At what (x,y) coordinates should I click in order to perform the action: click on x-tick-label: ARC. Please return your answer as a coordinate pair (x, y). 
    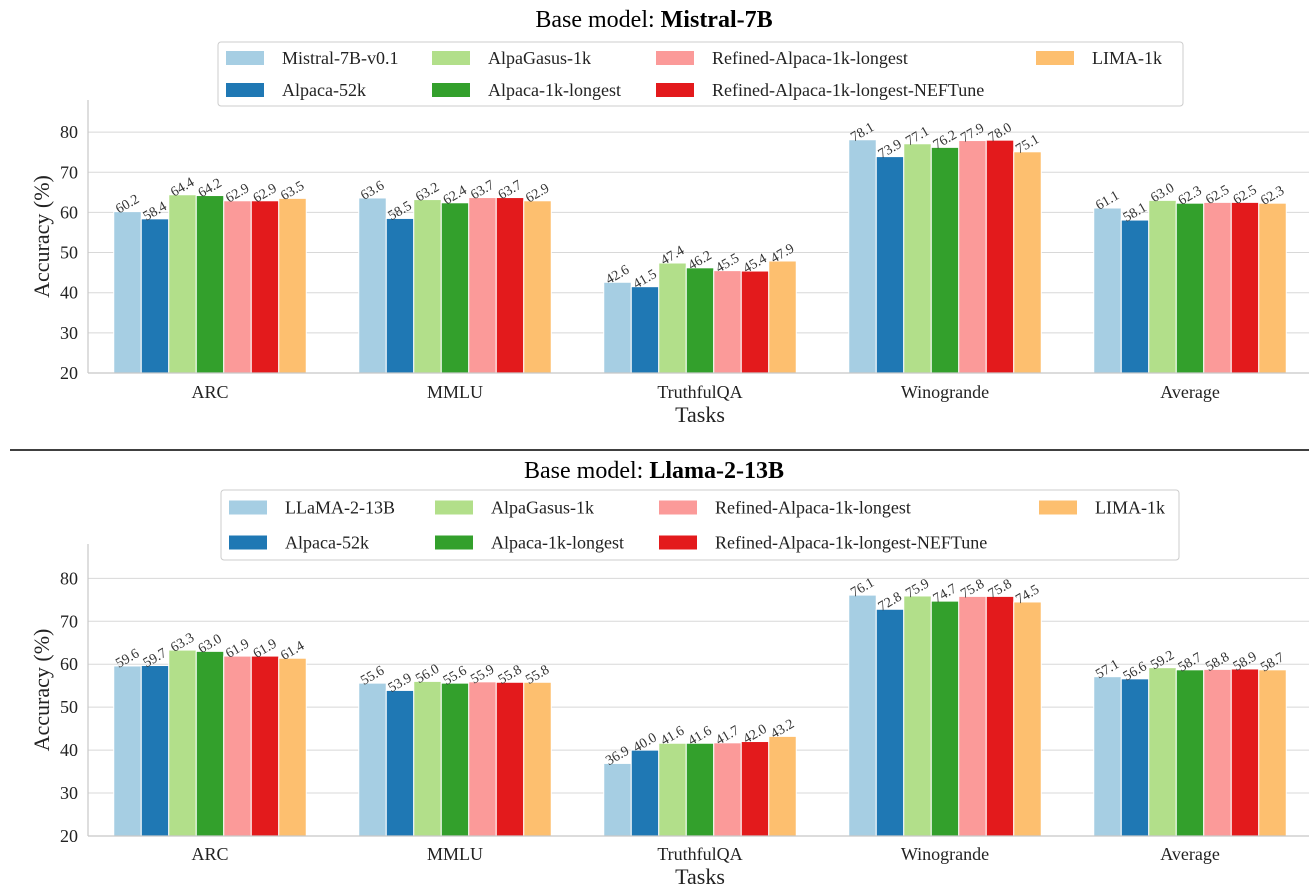
    Looking at the image, I should click on (209, 392).